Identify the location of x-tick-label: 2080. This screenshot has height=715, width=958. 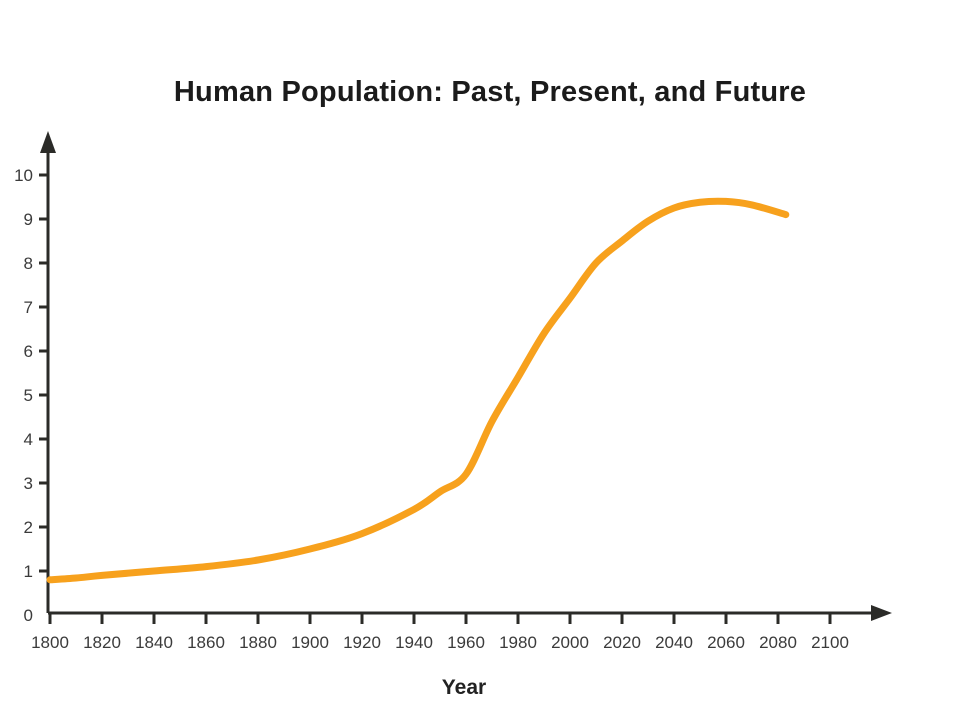
(778, 642).